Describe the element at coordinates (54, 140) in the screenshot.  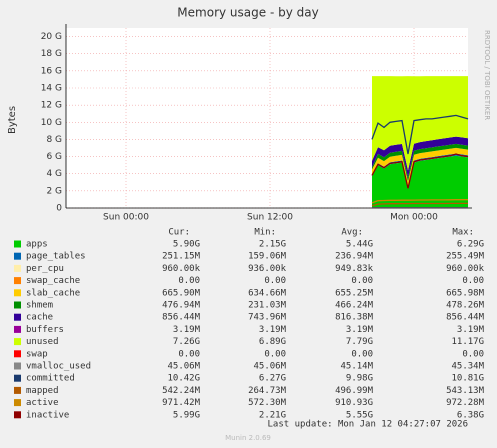
I see `y-tick-label: 8 G` at that location.